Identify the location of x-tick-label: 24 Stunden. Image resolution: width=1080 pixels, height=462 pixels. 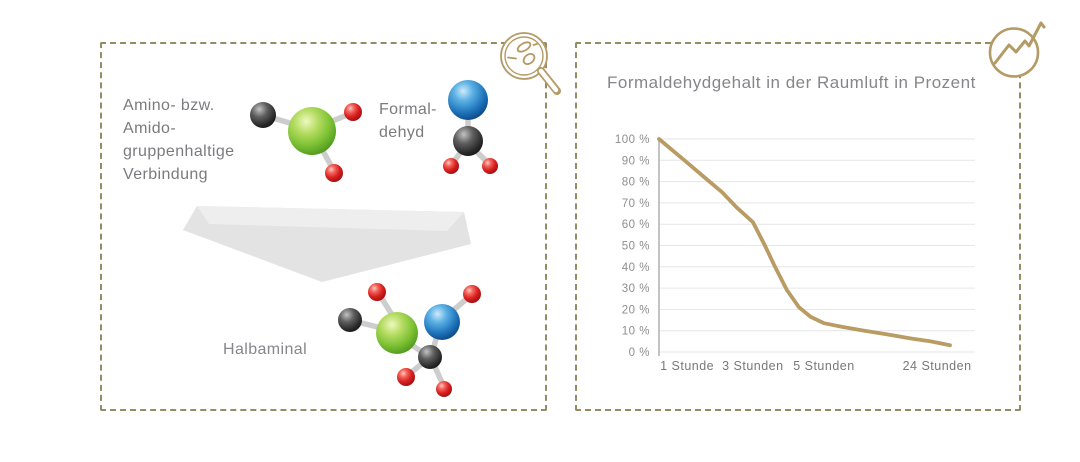
(937, 366).